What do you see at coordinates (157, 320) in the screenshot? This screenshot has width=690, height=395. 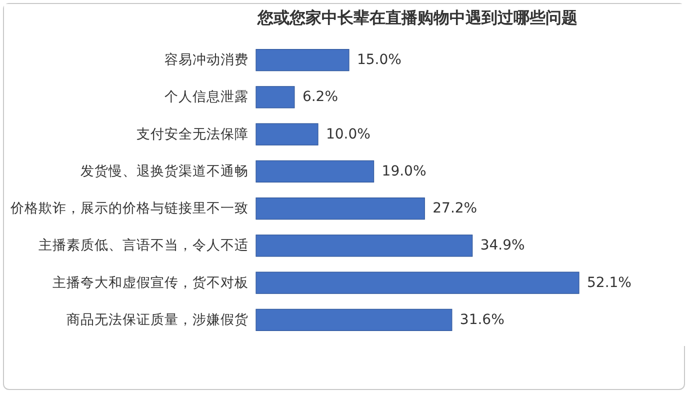 I see `y-tick-label: 商品无法保证质量，涉嫌假货` at bounding box center [157, 320].